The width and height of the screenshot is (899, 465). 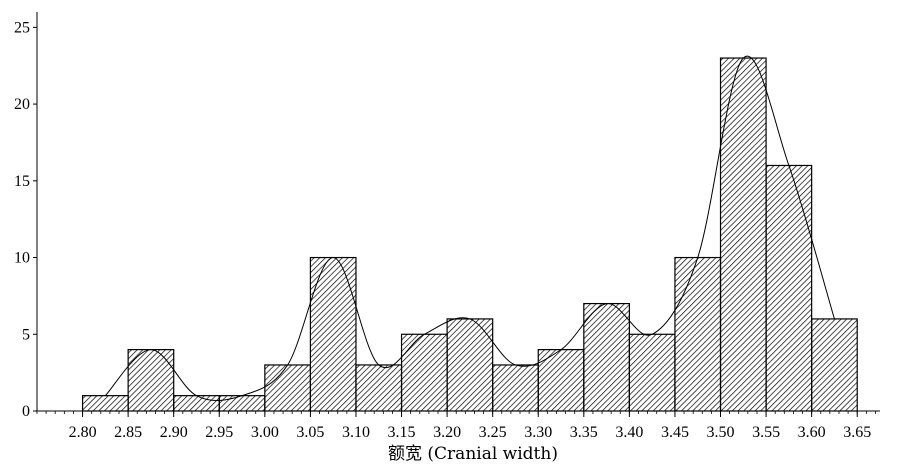 What do you see at coordinates (219, 432) in the screenshot?
I see `x-tick-label: 2.95` at bounding box center [219, 432].